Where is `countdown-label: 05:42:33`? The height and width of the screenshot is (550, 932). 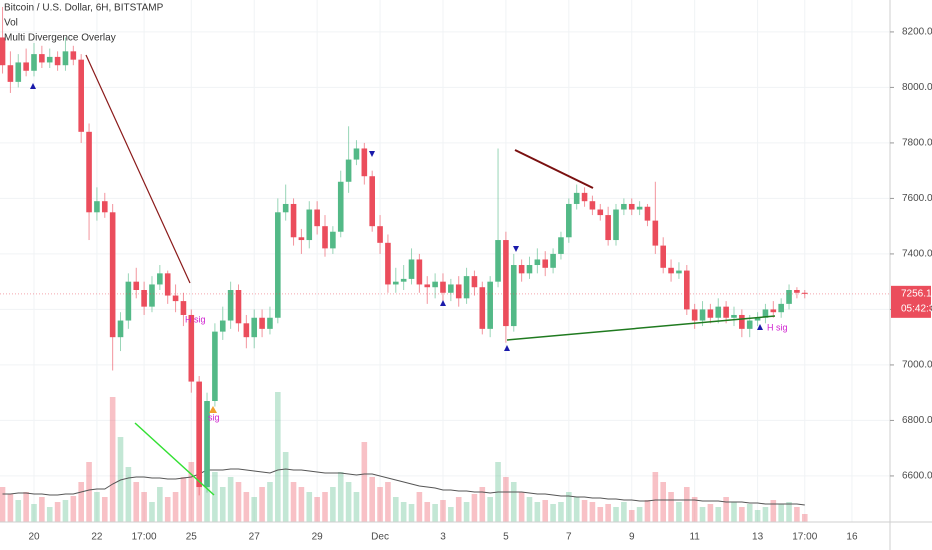
countdown-label: 05:42:33 is located at coordinates (916, 308).